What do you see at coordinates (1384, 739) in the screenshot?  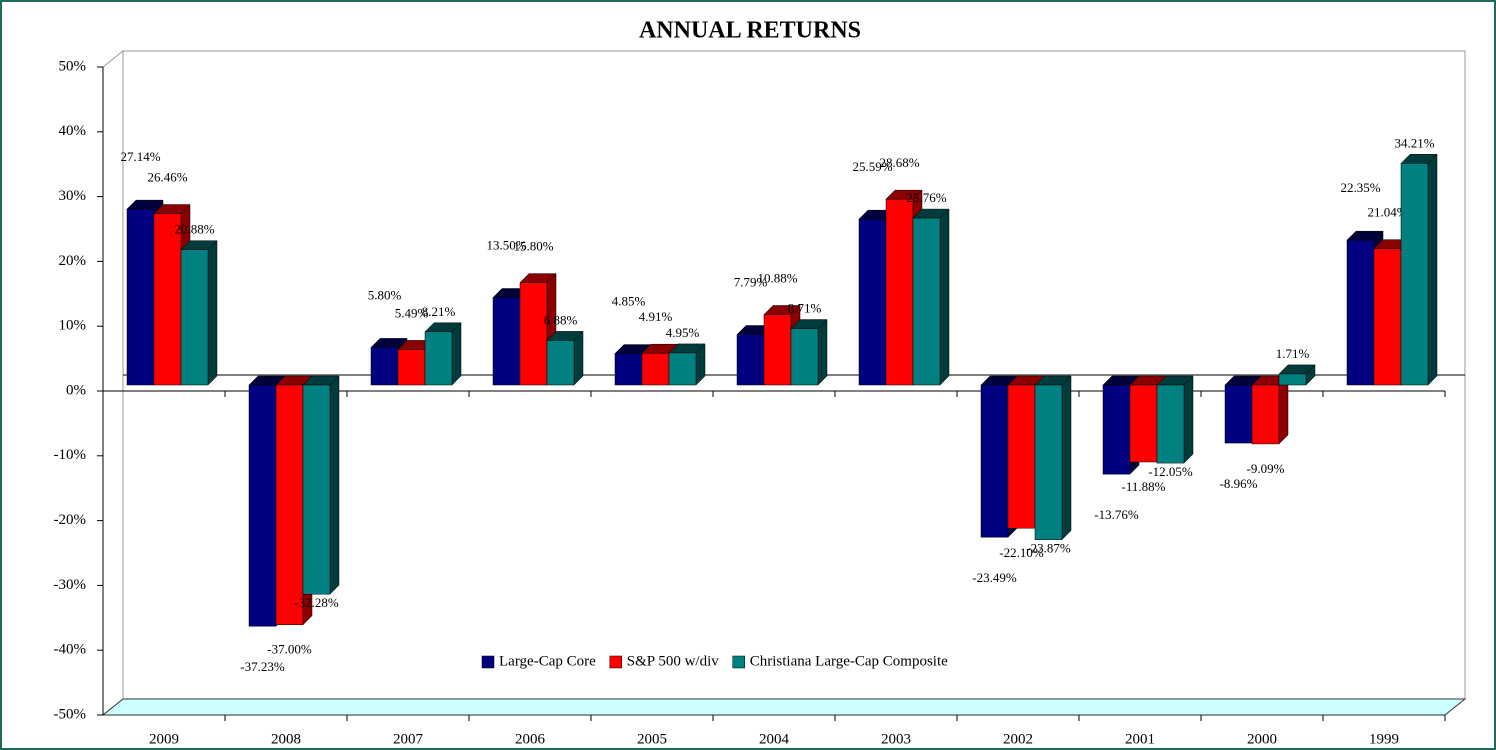 I see `x-tick-label: 1999` at bounding box center [1384, 739].